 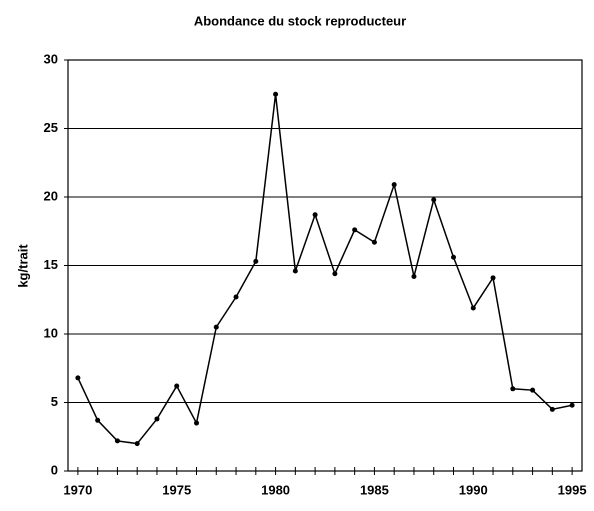 I want to click on x-tick-label: 1980, so click(x=275, y=489).